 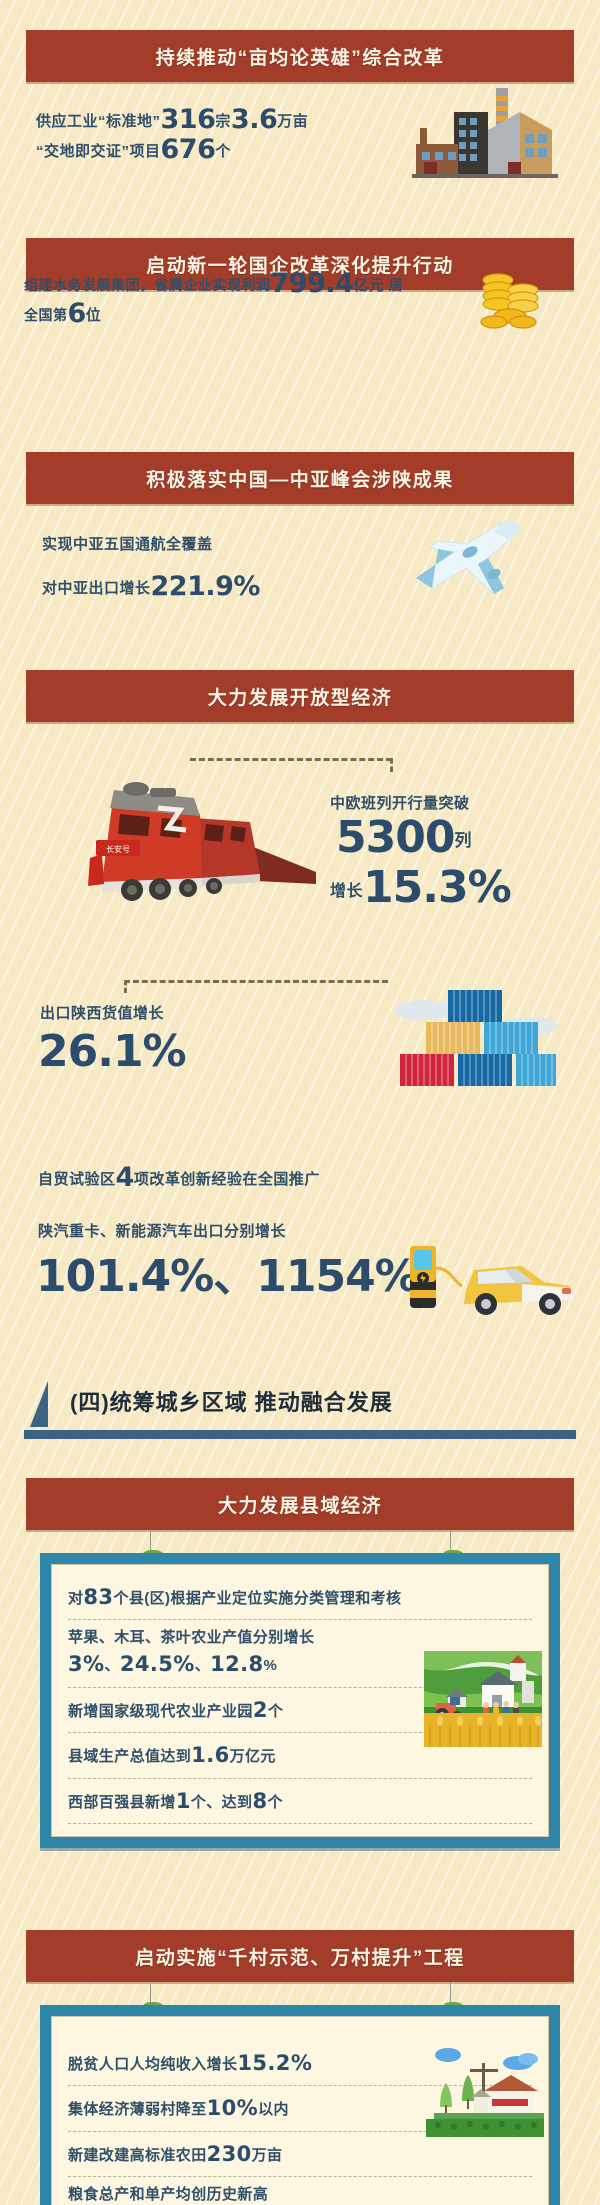 I want to click on shipping-containers-icon, so click(x=476, y=1038).